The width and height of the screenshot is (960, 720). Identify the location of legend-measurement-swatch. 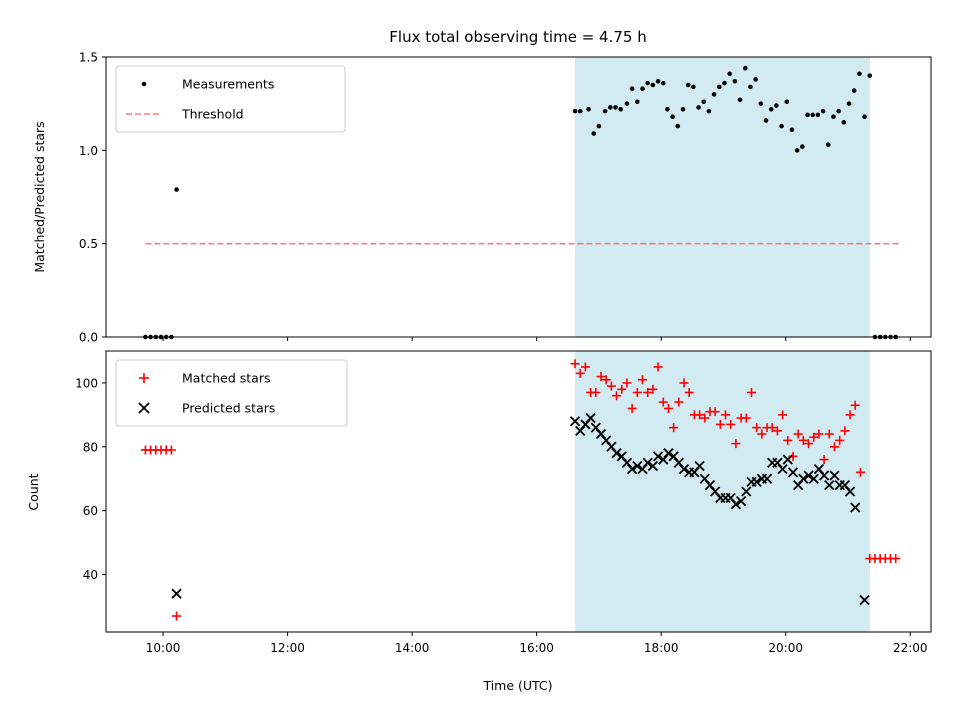
(144, 84).